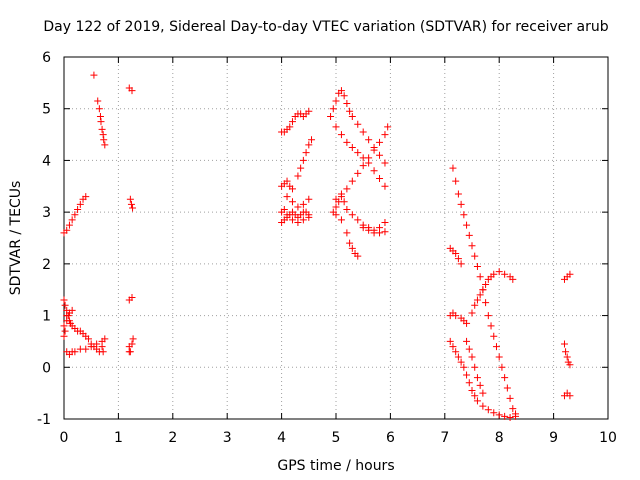  I want to click on x-tick-label: 7, so click(444, 438).